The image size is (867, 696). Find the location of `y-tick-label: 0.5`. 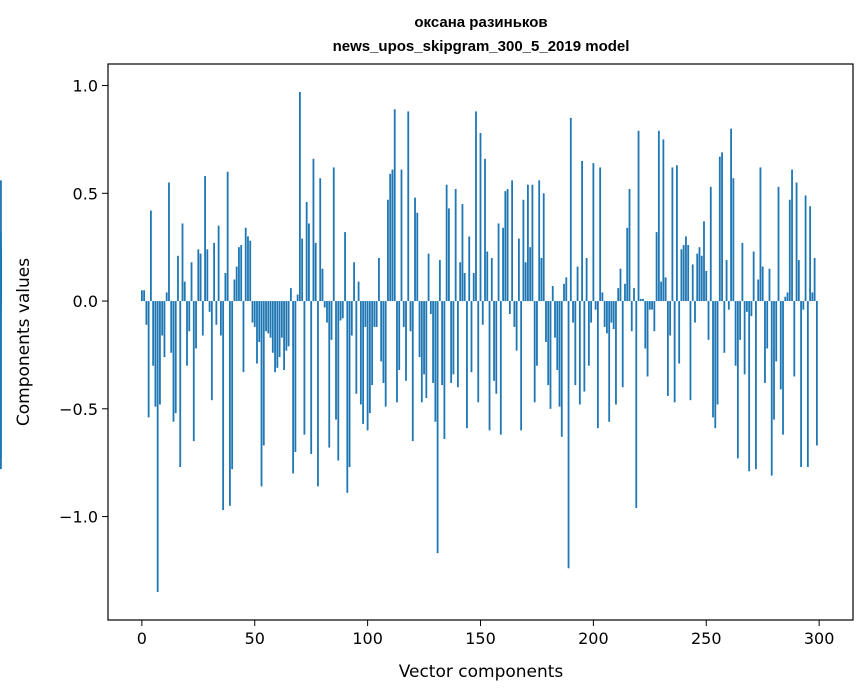

y-tick-label: 0.5 is located at coordinates (85, 193).